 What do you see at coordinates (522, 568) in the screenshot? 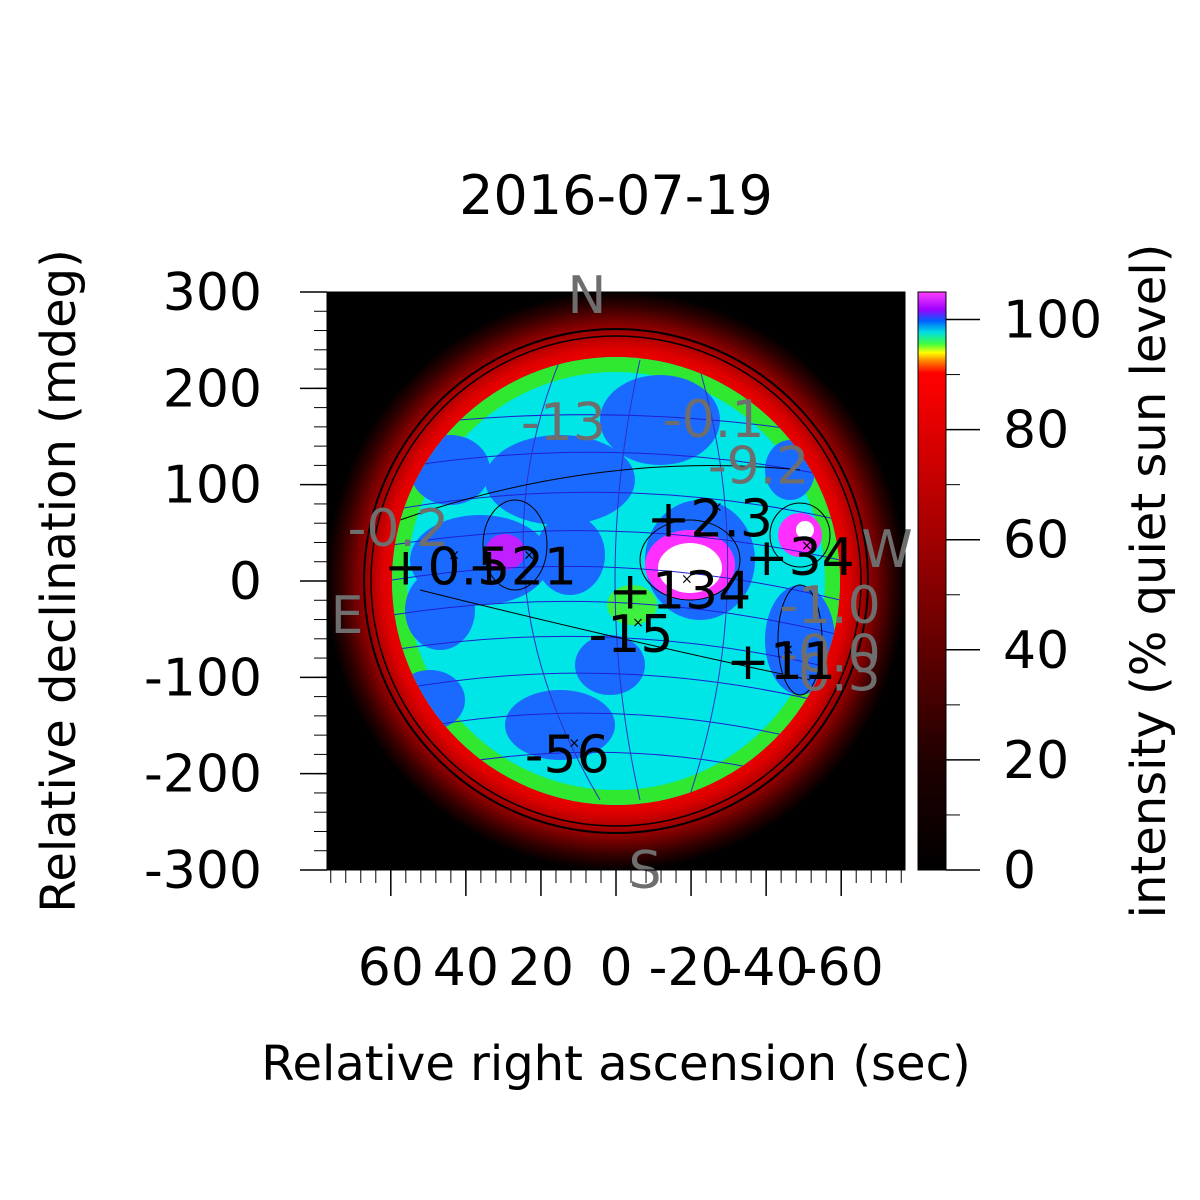
I see `annotation-black: +21` at bounding box center [522, 568].